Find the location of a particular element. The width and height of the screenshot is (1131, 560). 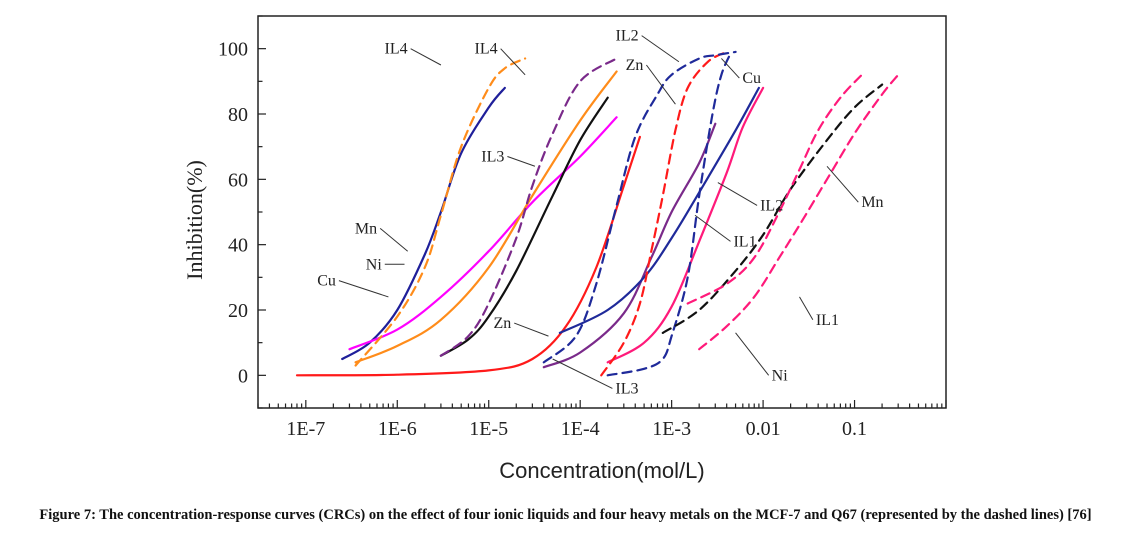

series-line-il4-solid is located at coordinates (486, 217).